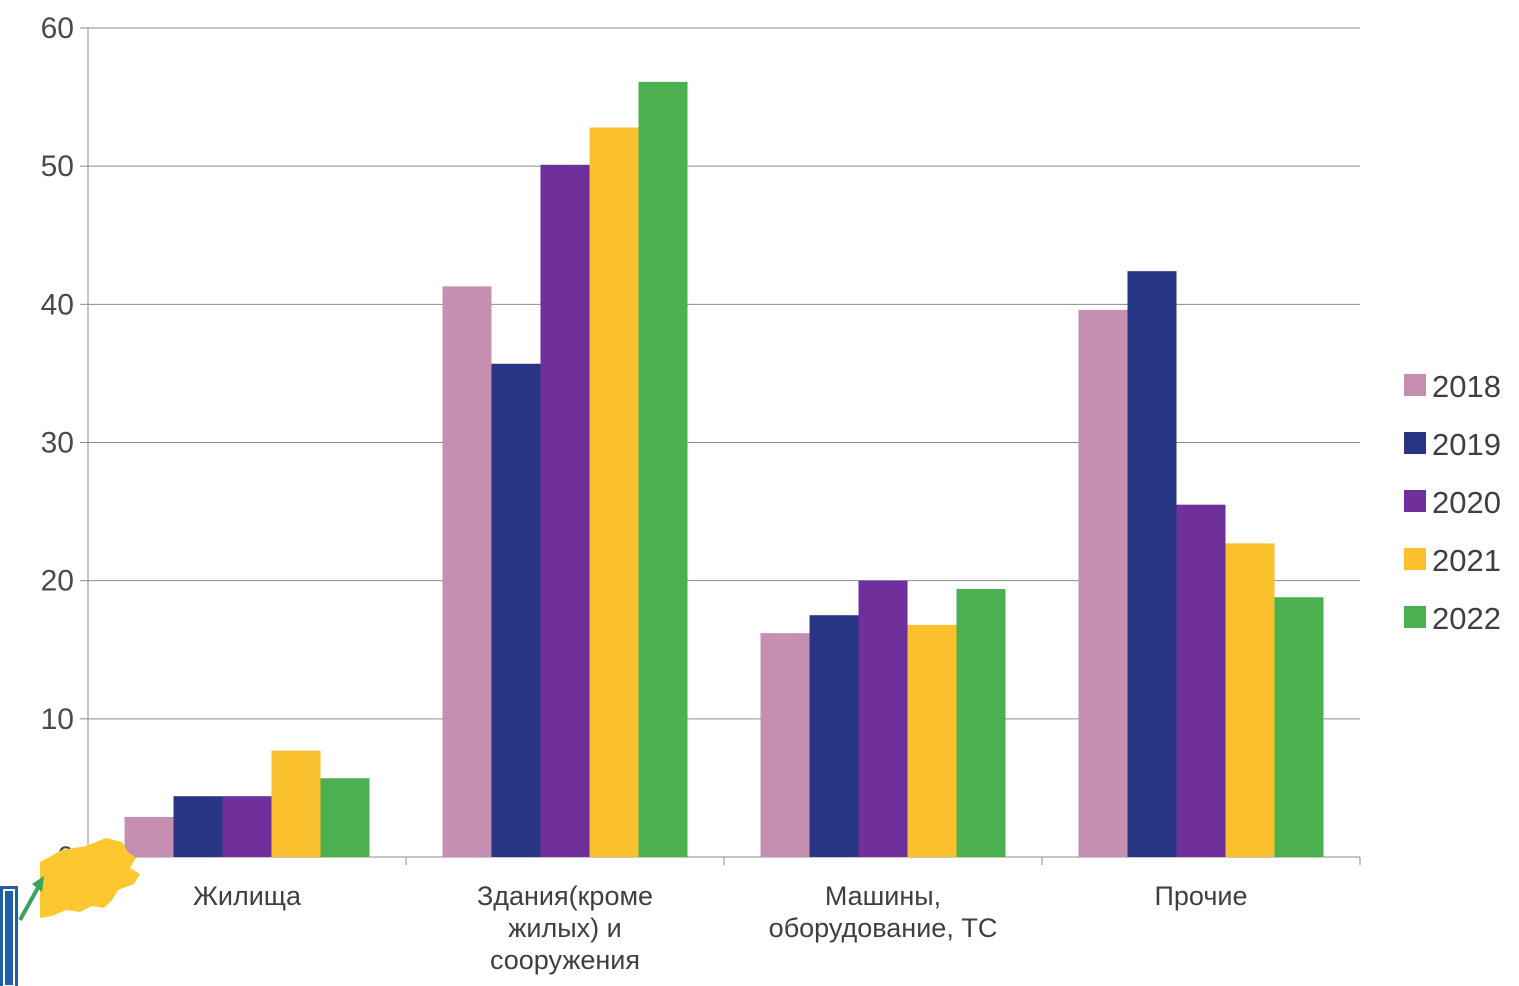 The image size is (1519, 986). What do you see at coordinates (1415, 385) in the screenshot?
I see `legend-swatch-2018` at bounding box center [1415, 385].